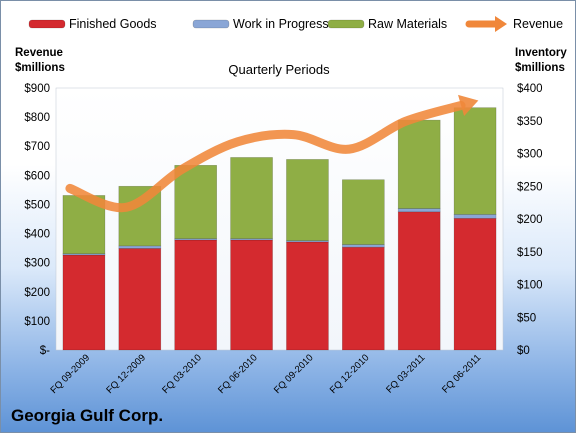  I want to click on revenue-arrowhead, so click(468, 105).